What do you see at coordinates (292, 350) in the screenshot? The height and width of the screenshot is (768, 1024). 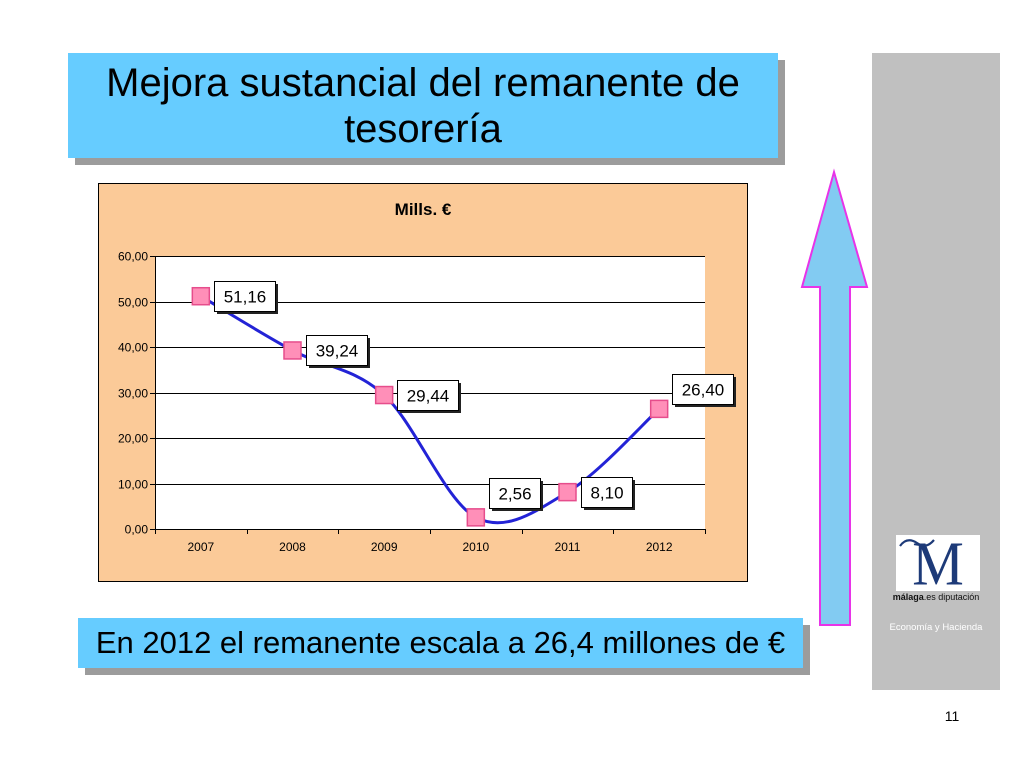 I see `data-point-2008` at bounding box center [292, 350].